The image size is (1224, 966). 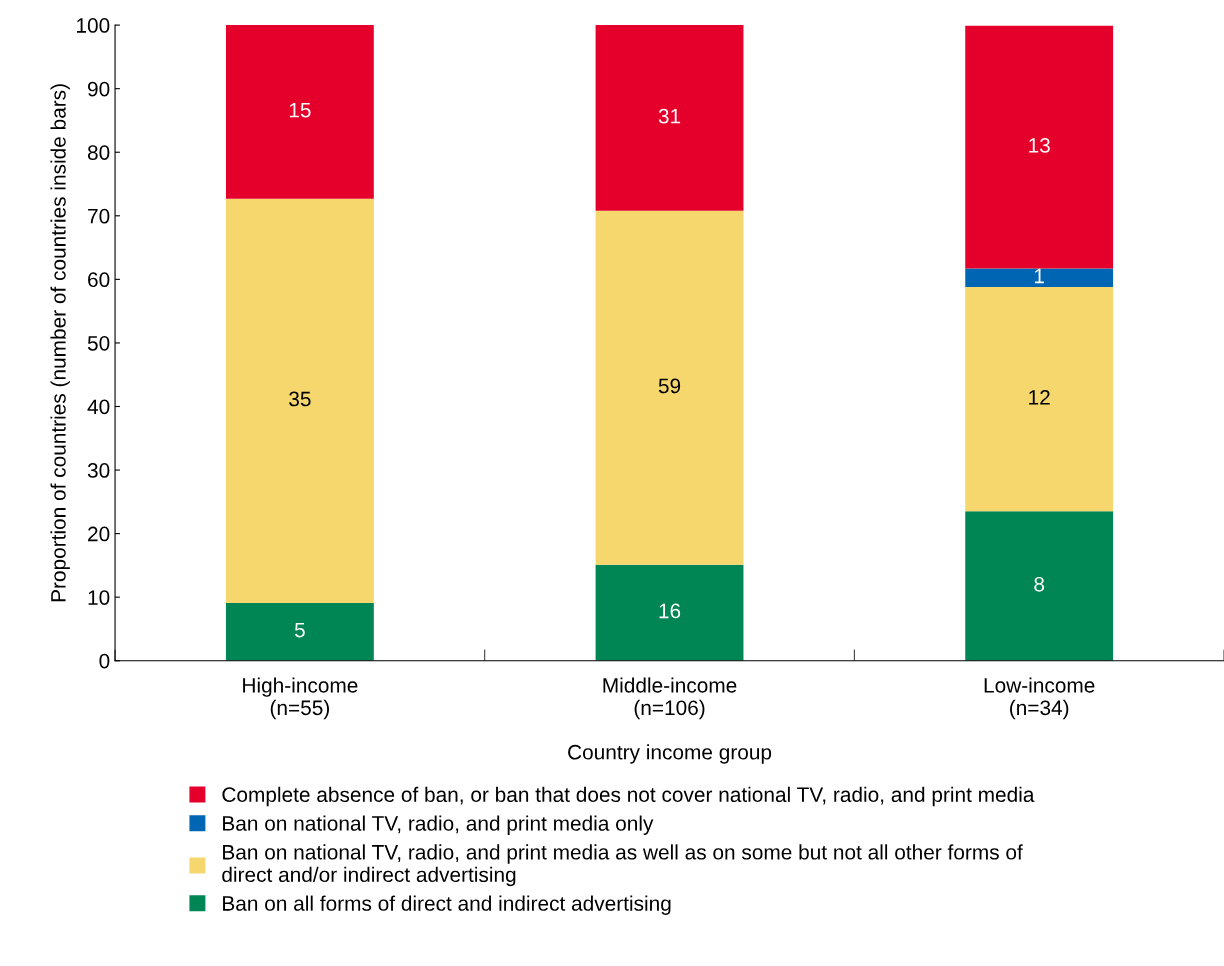 I want to click on y-tick-label: 80, so click(x=98, y=152).